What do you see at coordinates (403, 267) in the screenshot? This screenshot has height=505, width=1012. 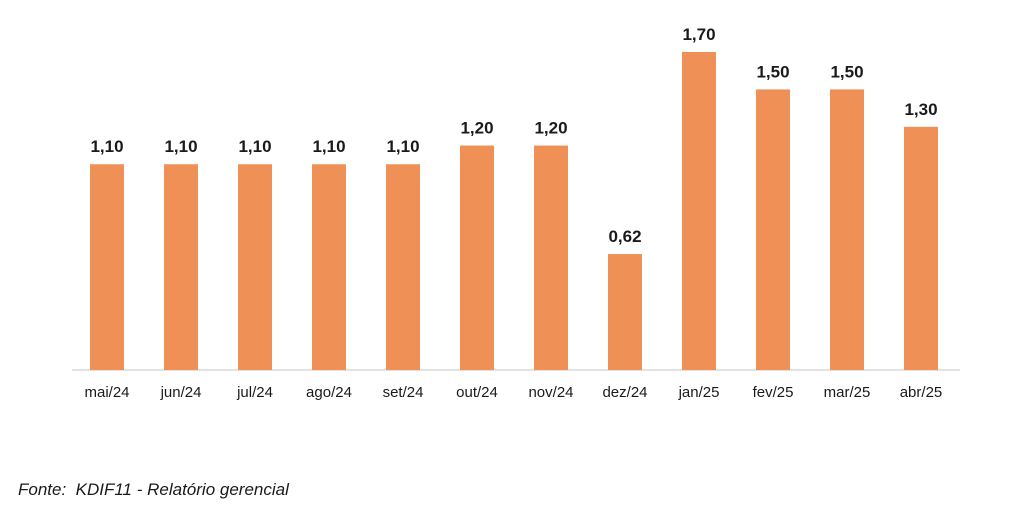 I see `bar-set/24` at bounding box center [403, 267].